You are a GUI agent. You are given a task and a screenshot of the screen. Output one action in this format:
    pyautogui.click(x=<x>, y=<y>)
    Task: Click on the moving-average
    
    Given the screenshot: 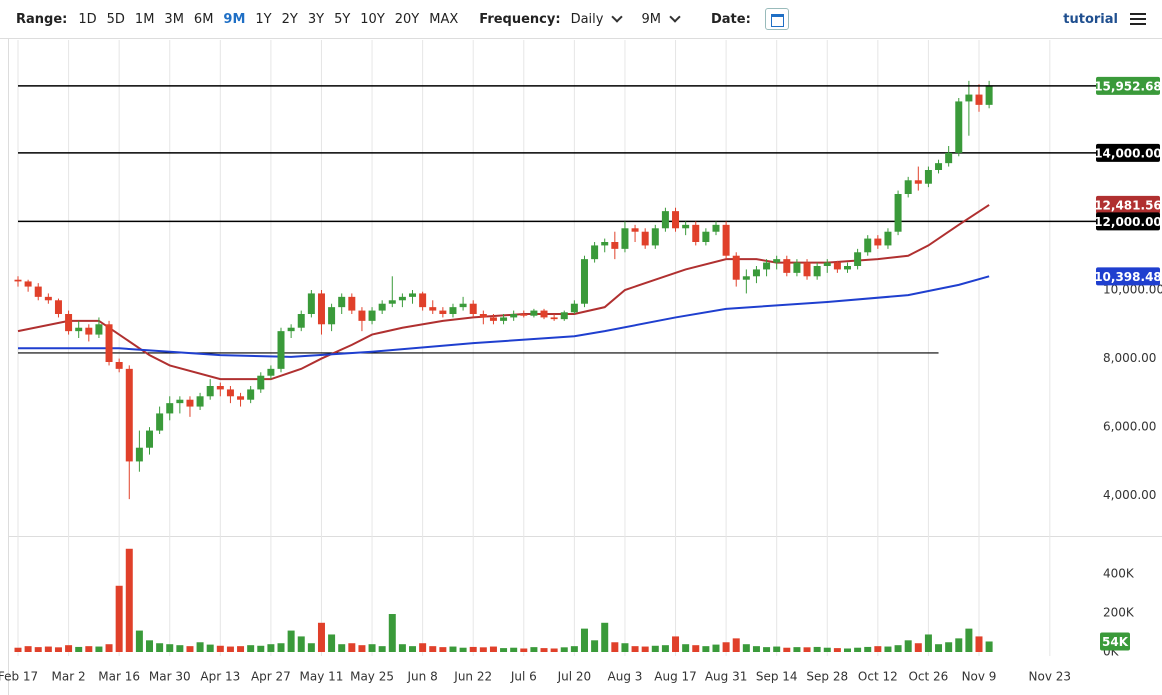 What is the action you would take?
    pyautogui.click(x=504, y=316)
    